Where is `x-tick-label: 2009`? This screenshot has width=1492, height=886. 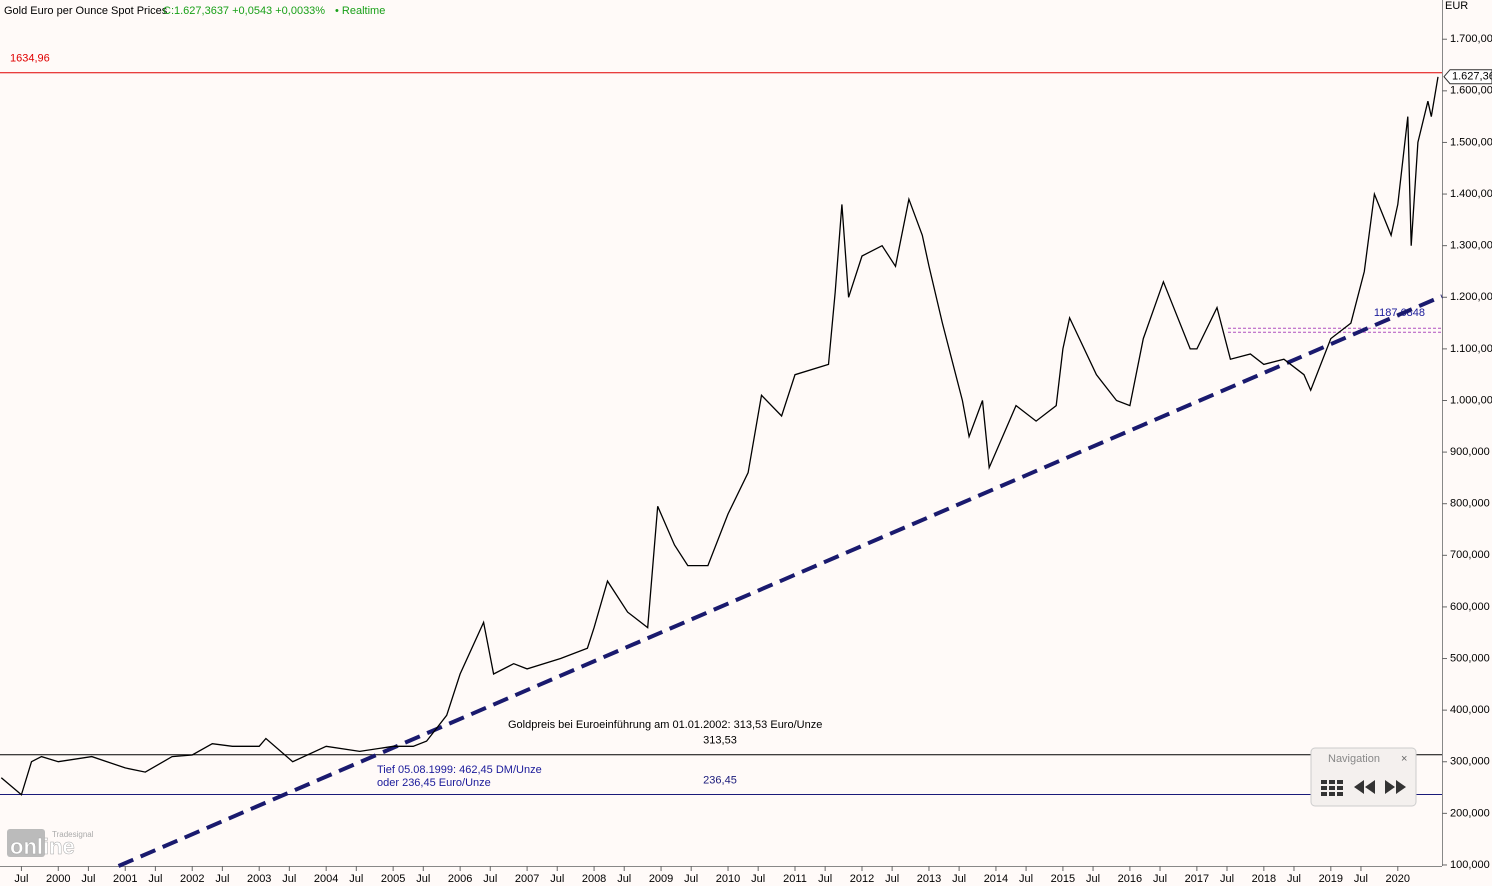
x-tick-label: 2009 is located at coordinates (661, 879).